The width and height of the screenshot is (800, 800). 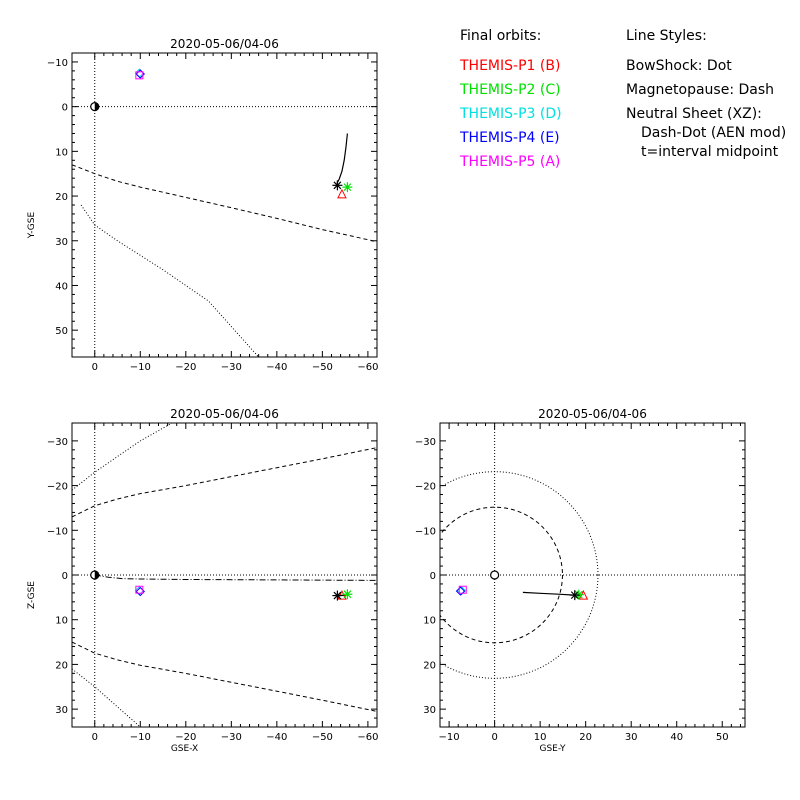 I want to click on y-tick-label: 50, so click(x=61, y=331).